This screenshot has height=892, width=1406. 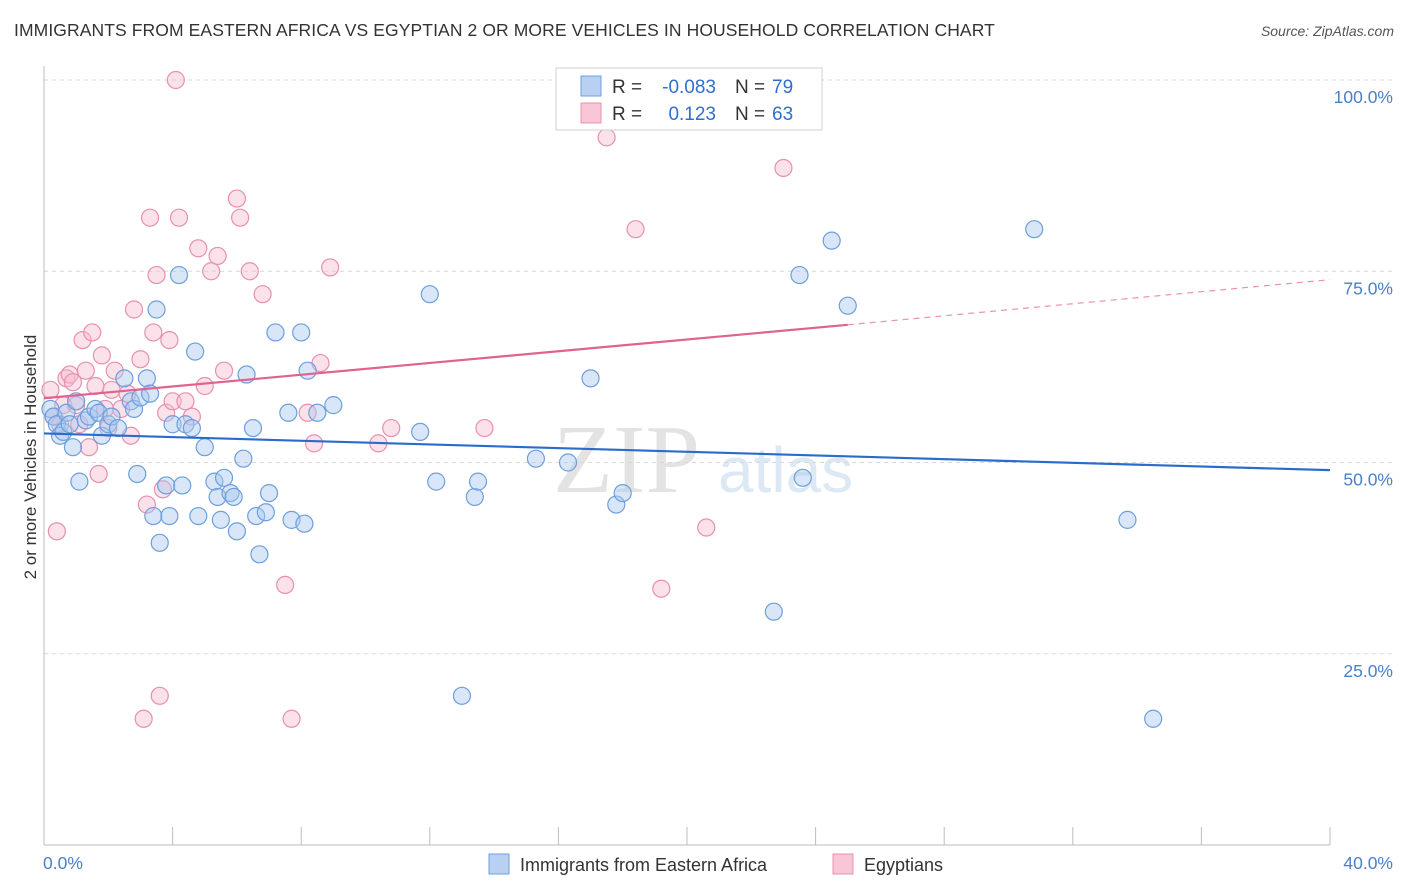 What do you see at coordinates (1368, 480) in the screenshot?
I see `y-tick-label-50: 50.0%` at bounding box center [1368, 480].